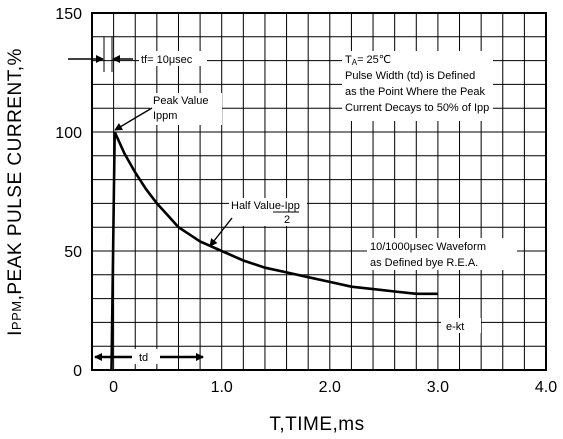 This screenshot has height=439, width=563. I want to click on y-tick-labels: 0 50 100 150, so click(68, 193).